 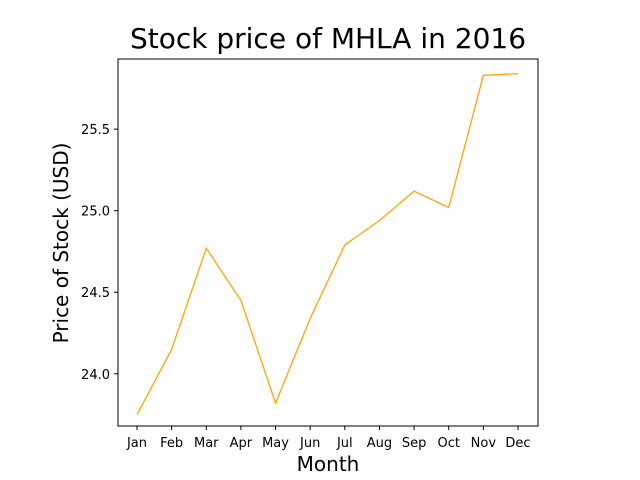 What do you see at coordinates (517, 443) in the screenshot?
I see `x-tick-label-dec: Dec` at bounding box center [517, 443].